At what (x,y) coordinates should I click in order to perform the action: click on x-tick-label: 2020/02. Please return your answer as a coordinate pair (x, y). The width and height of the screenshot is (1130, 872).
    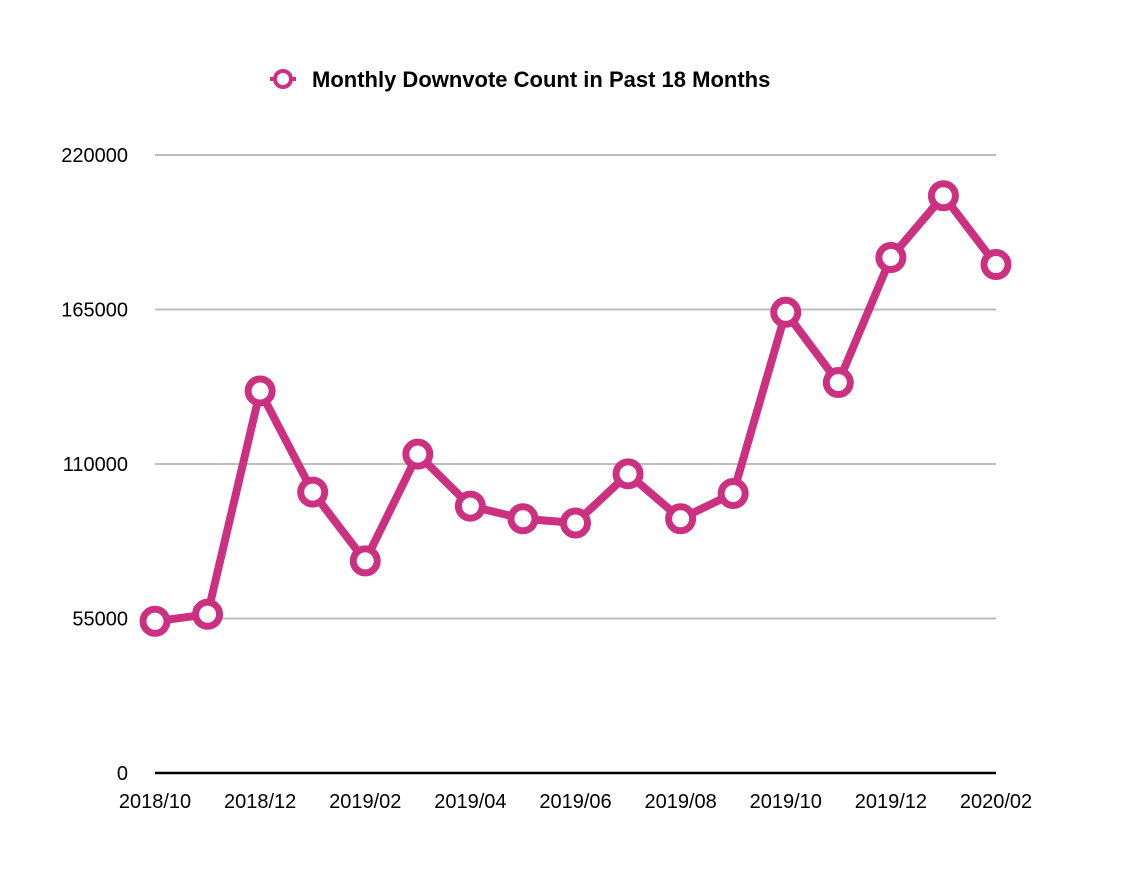
    Looking at the image, I should click on (996, 802).